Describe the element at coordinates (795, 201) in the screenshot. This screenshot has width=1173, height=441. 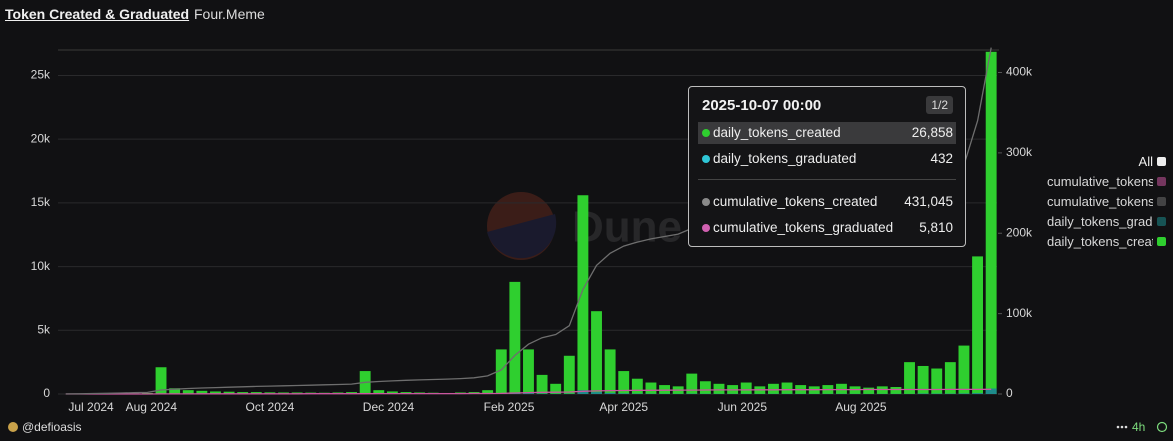
I see `tooltip-name: cumulative_tokens_created` at that location.